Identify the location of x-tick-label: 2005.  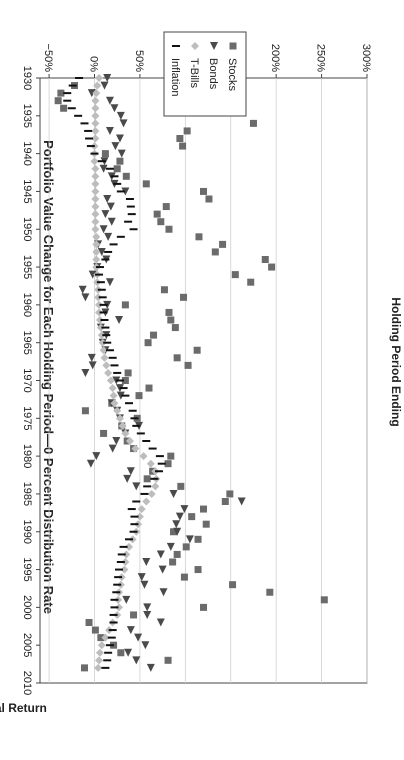
(27, 645).